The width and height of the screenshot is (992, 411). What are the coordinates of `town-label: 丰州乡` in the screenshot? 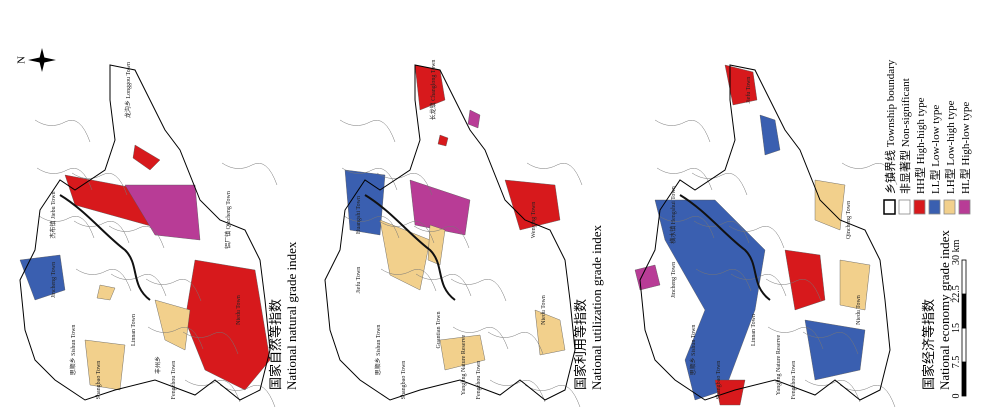 It's located at (158, 365).